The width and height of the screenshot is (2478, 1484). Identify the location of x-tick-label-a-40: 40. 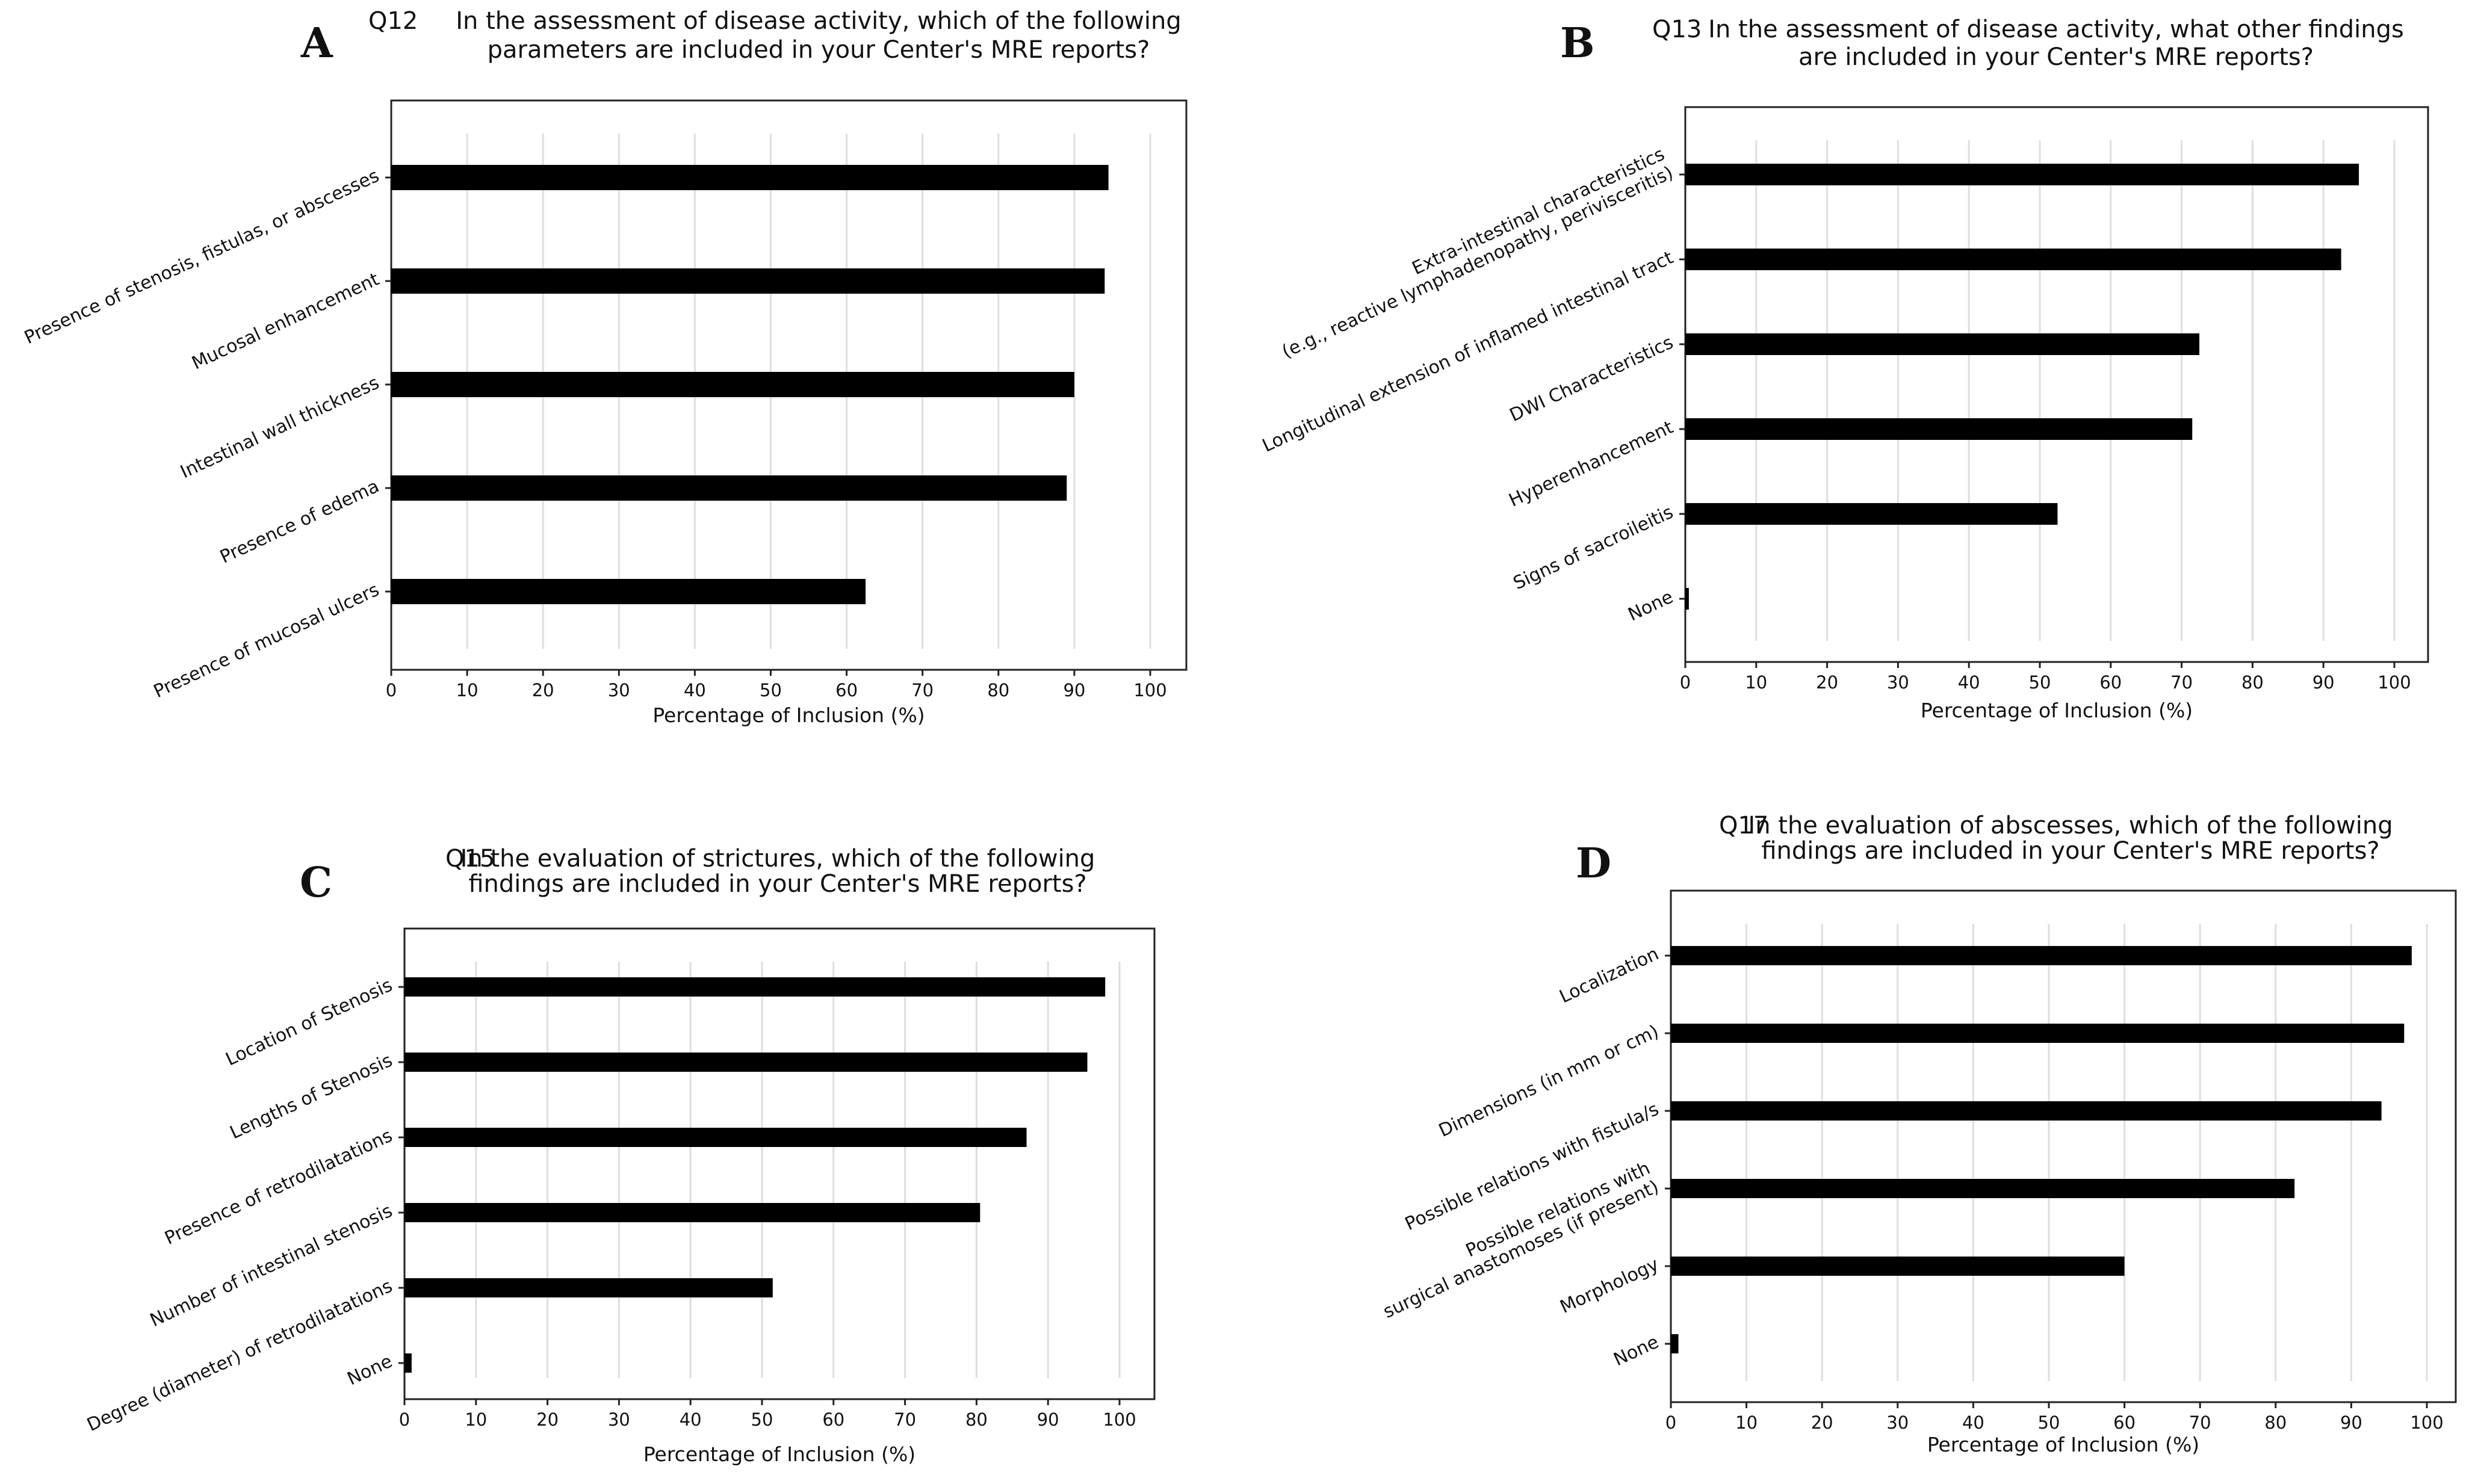
(695, 690).